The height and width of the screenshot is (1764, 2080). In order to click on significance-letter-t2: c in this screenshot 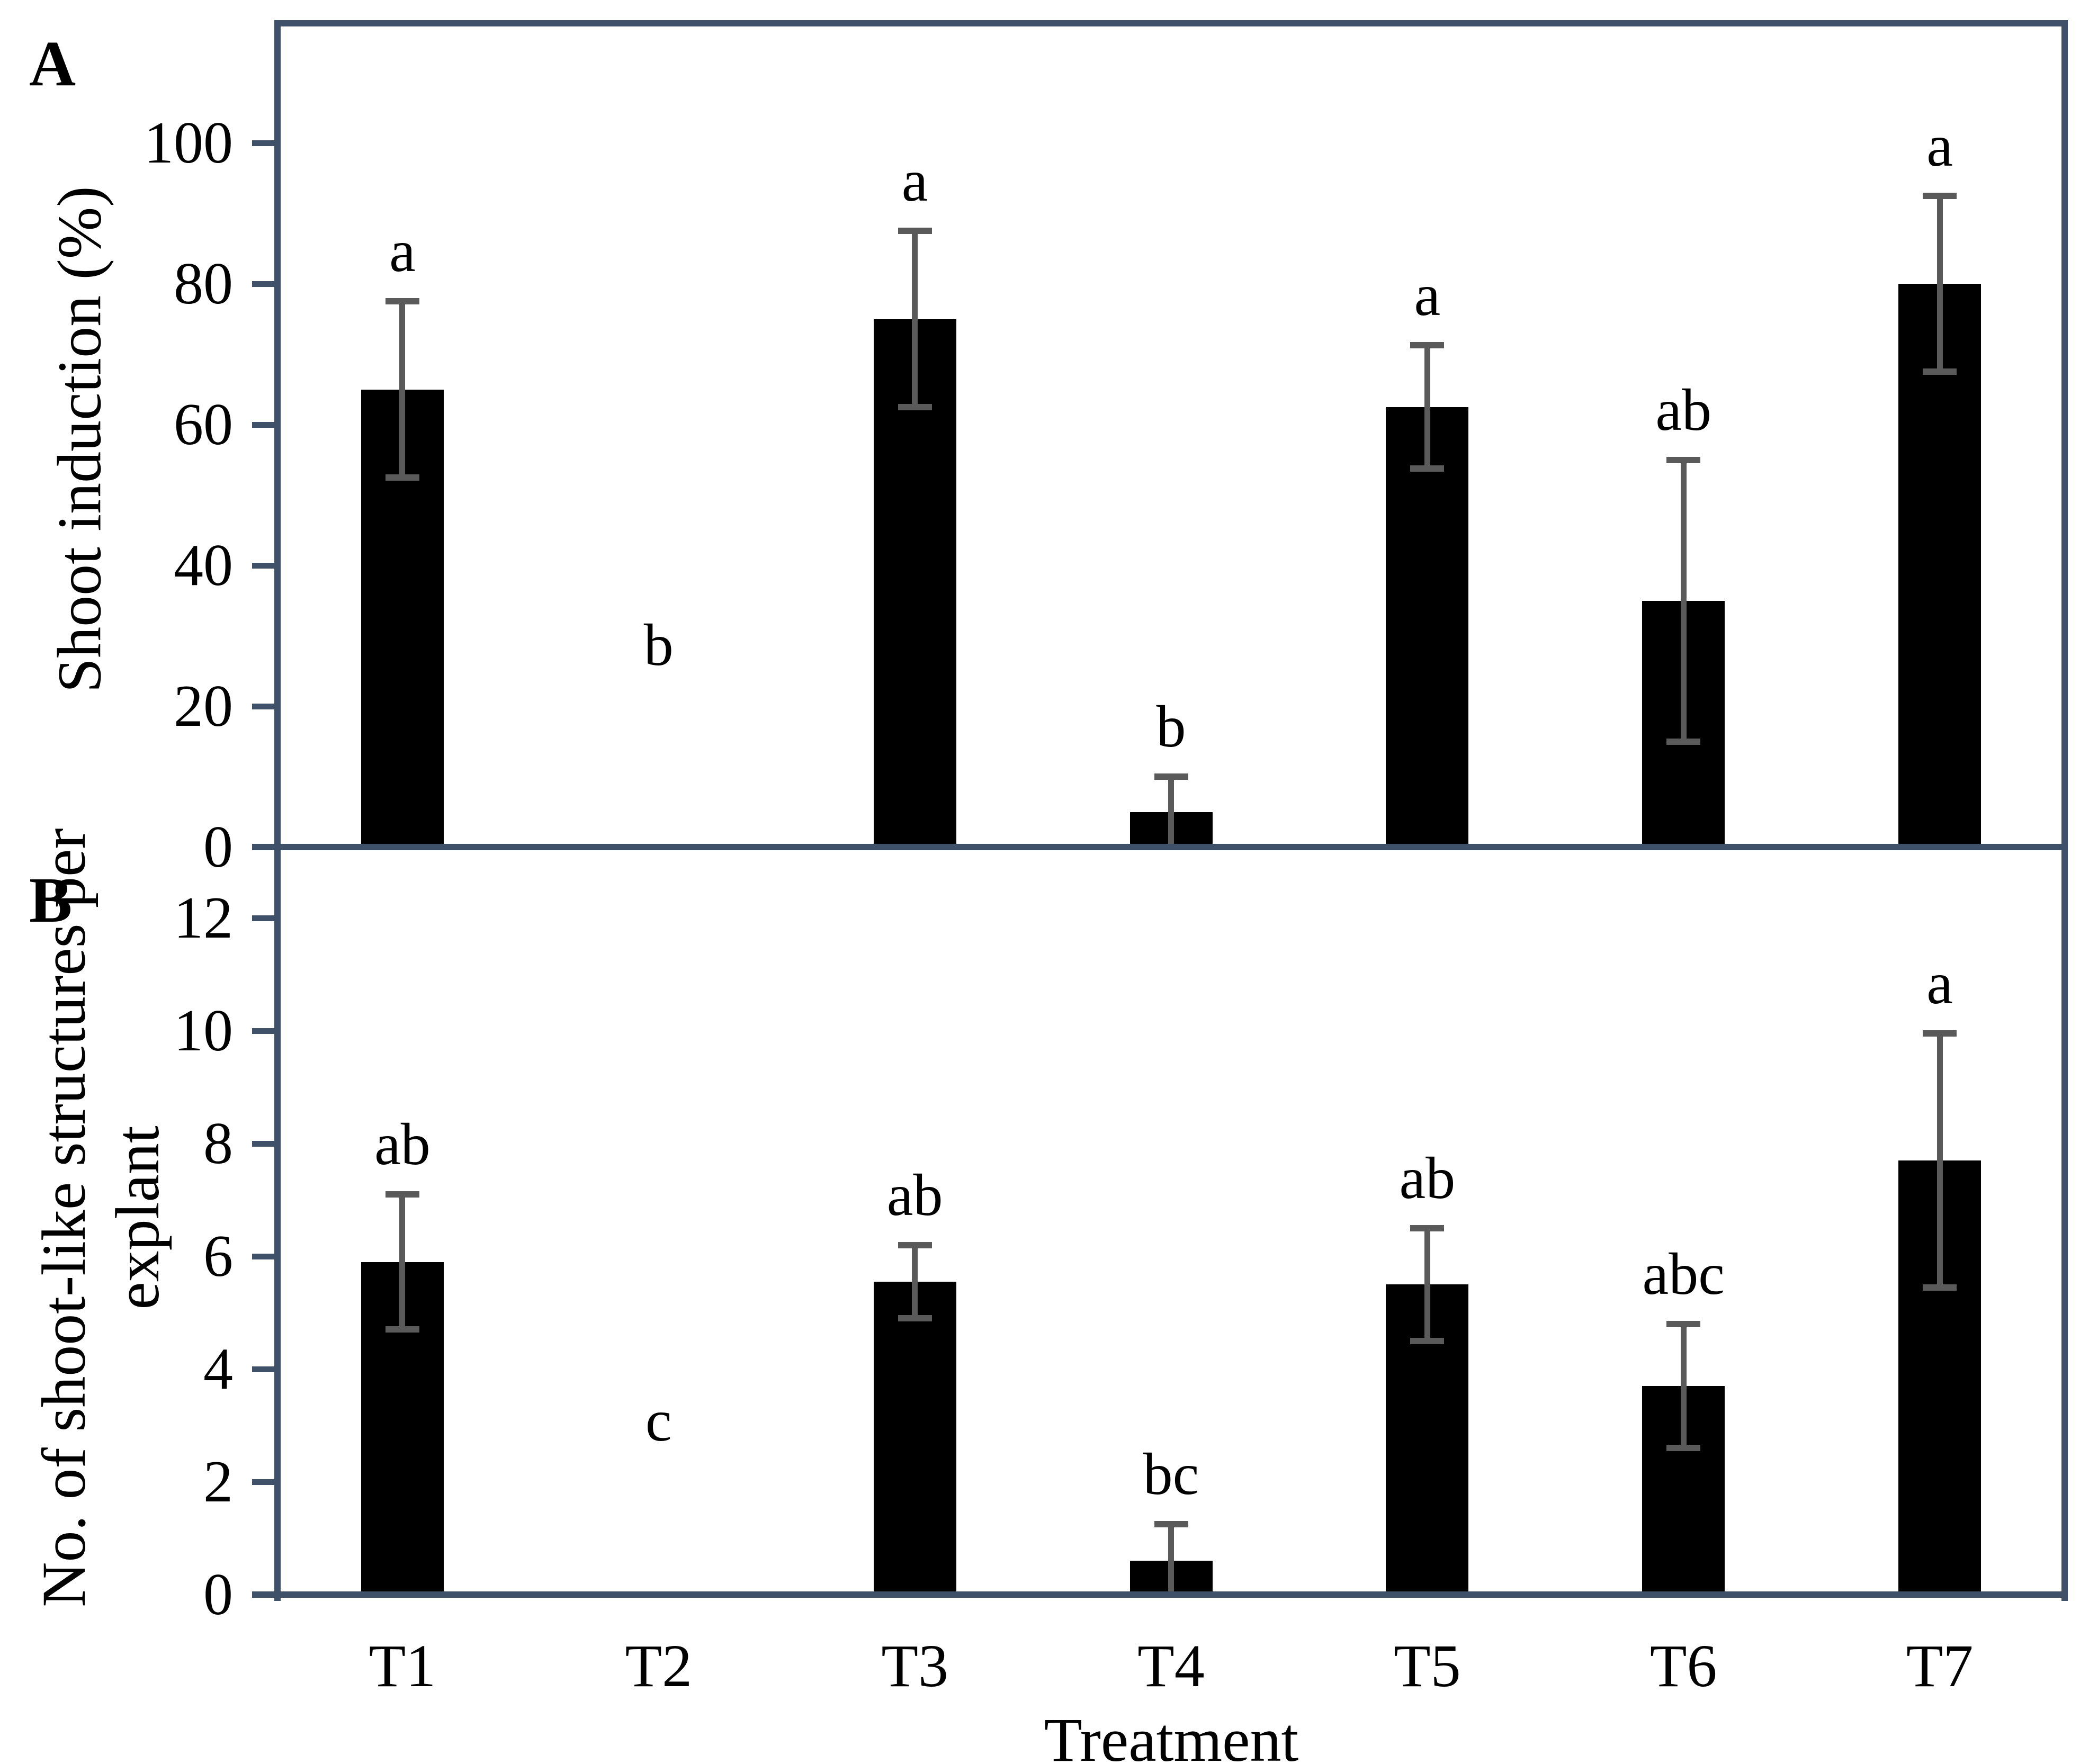, I will do `click(658, 1421)`.